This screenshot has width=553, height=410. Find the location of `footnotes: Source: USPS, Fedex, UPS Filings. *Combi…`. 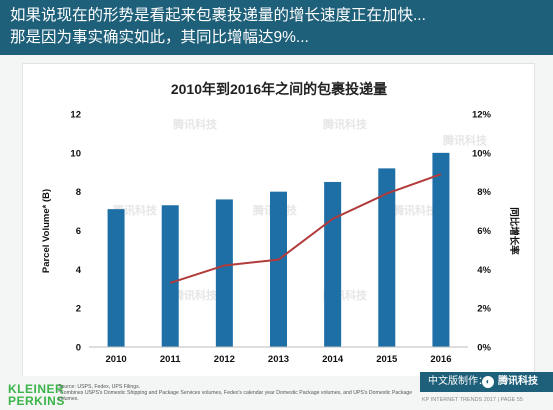

footnotes: Source: USPS, Fedex, UPS Filings. *Combi… is located at coordinates (238, 393).